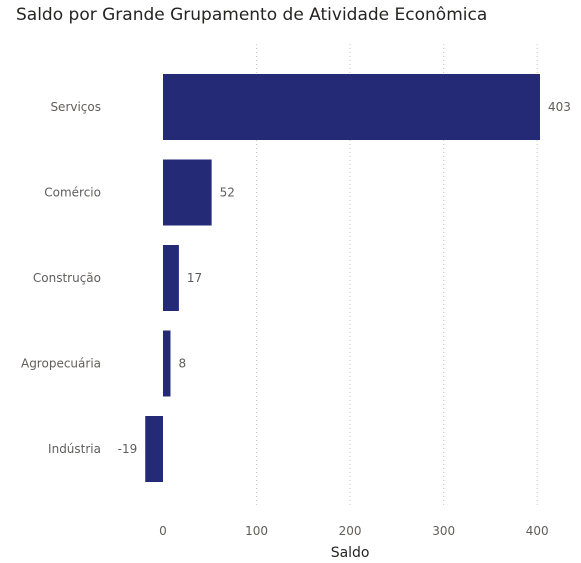  What do you see at coordinates (443, 531) in the screenshot?
I see `x-tick-label: 300` at bounding box center [443, 531].